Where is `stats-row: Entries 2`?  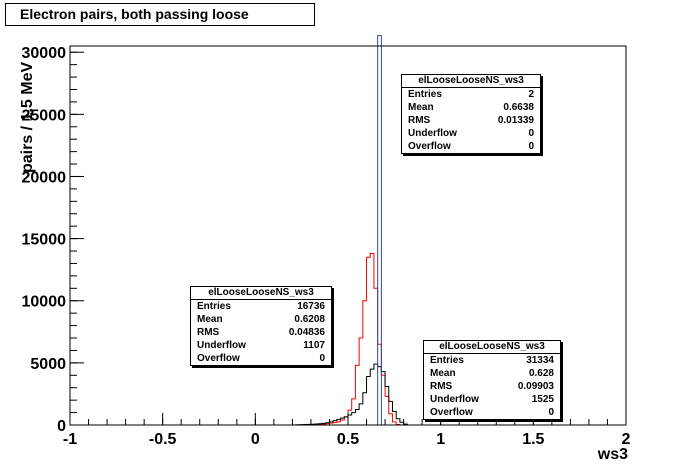 stats-row: Entries 2 is located at coordinates (471, 94).